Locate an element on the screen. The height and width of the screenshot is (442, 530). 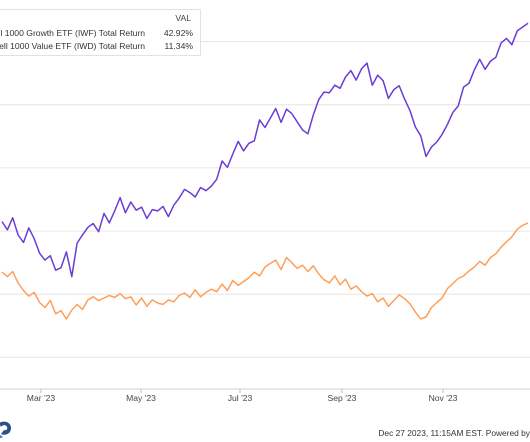
legend-header: VAL is located at coordinates (183, 18).